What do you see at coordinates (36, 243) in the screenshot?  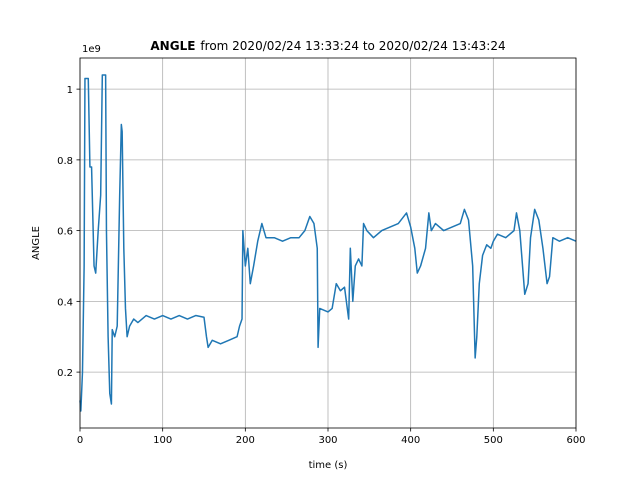 I see `y-axis-label: ANGLE` at bounding box center [36, 243].